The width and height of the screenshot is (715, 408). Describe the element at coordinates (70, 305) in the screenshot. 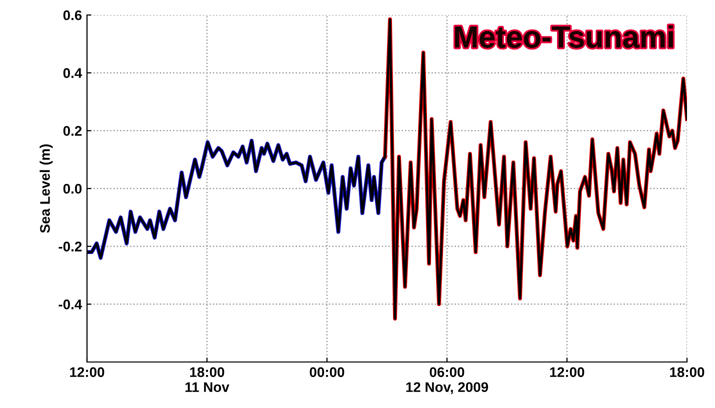

I see `y-tick-label: -0.4` at that location.